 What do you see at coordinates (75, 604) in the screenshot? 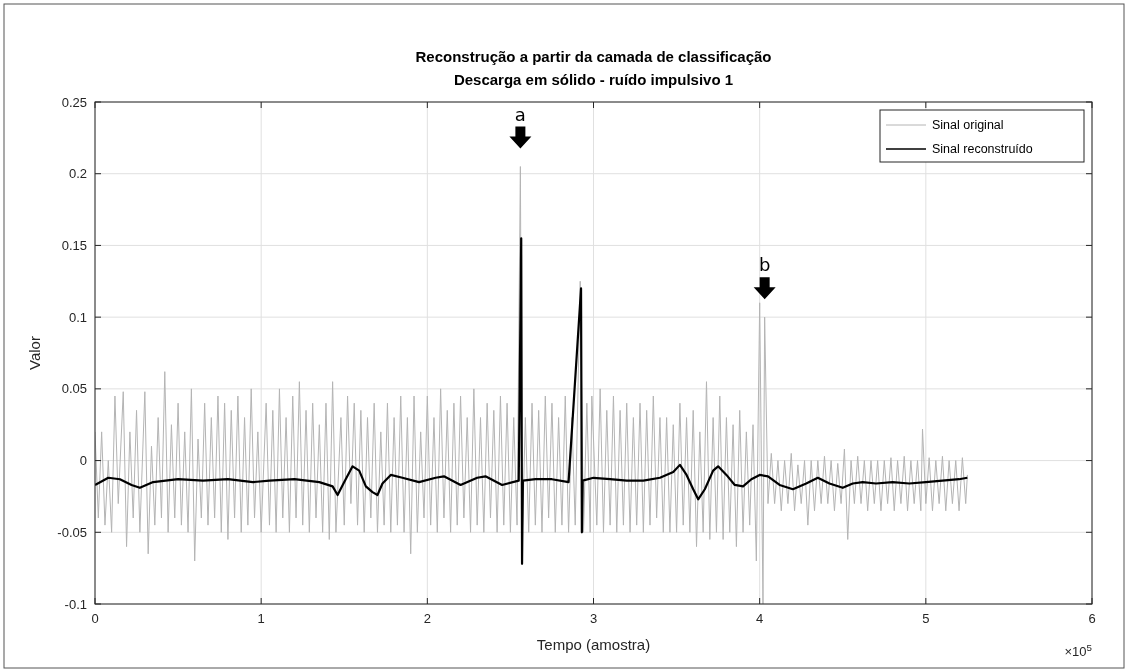
I see `y-tick-label: -0.1` at bounding box center [75, 604].